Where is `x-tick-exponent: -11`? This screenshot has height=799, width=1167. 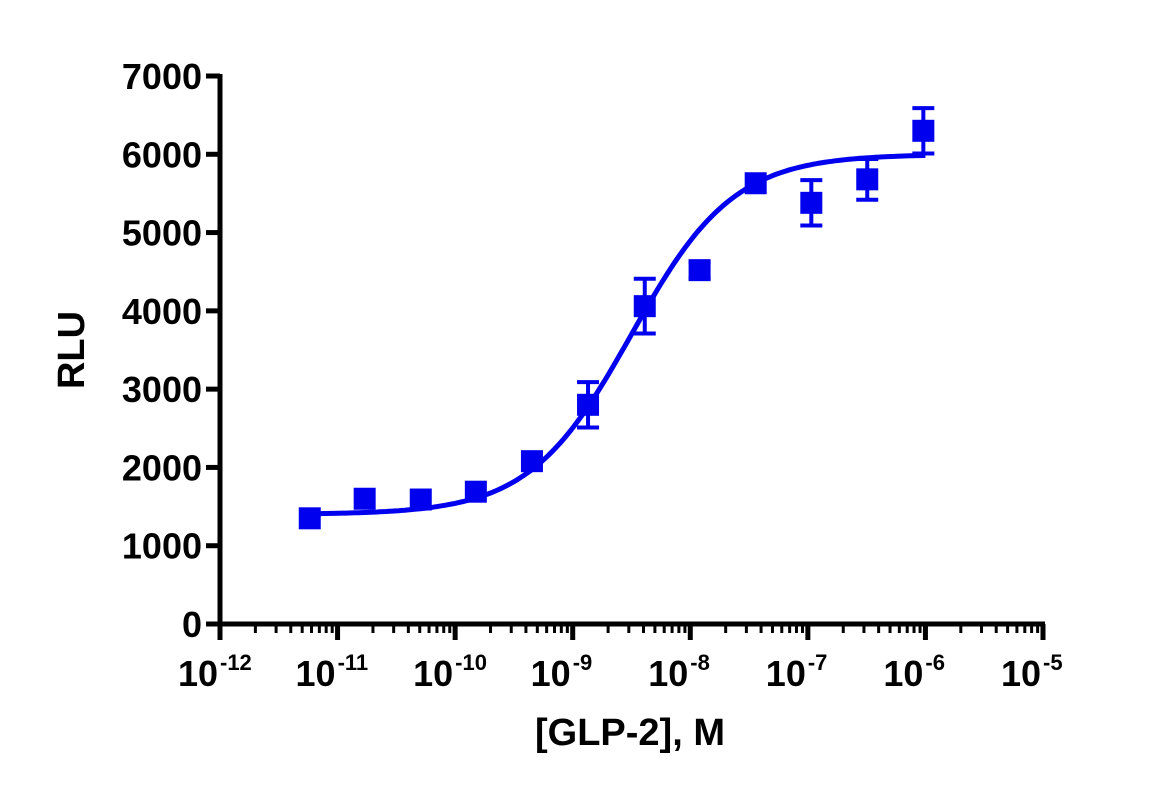 x-tick-exponent: -11 is located at coordinates (353, 662).